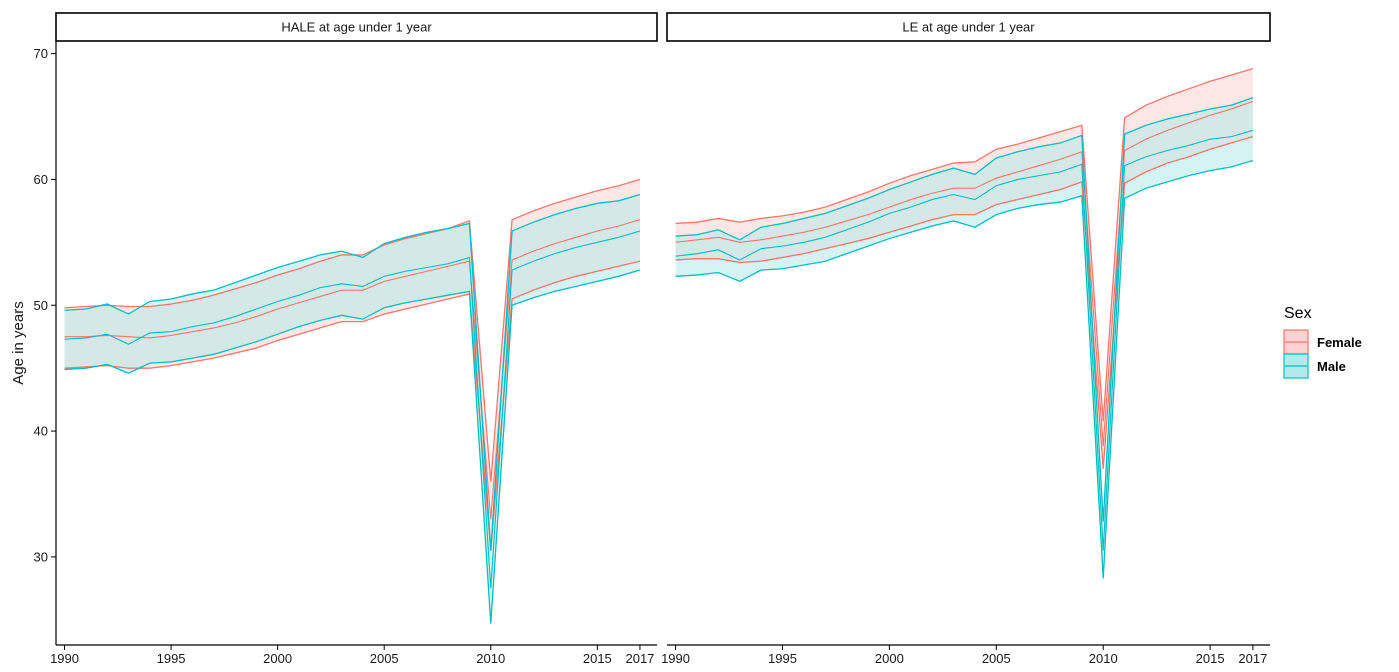  I want to click on legend-label-male: Male, so click(1331, 366).